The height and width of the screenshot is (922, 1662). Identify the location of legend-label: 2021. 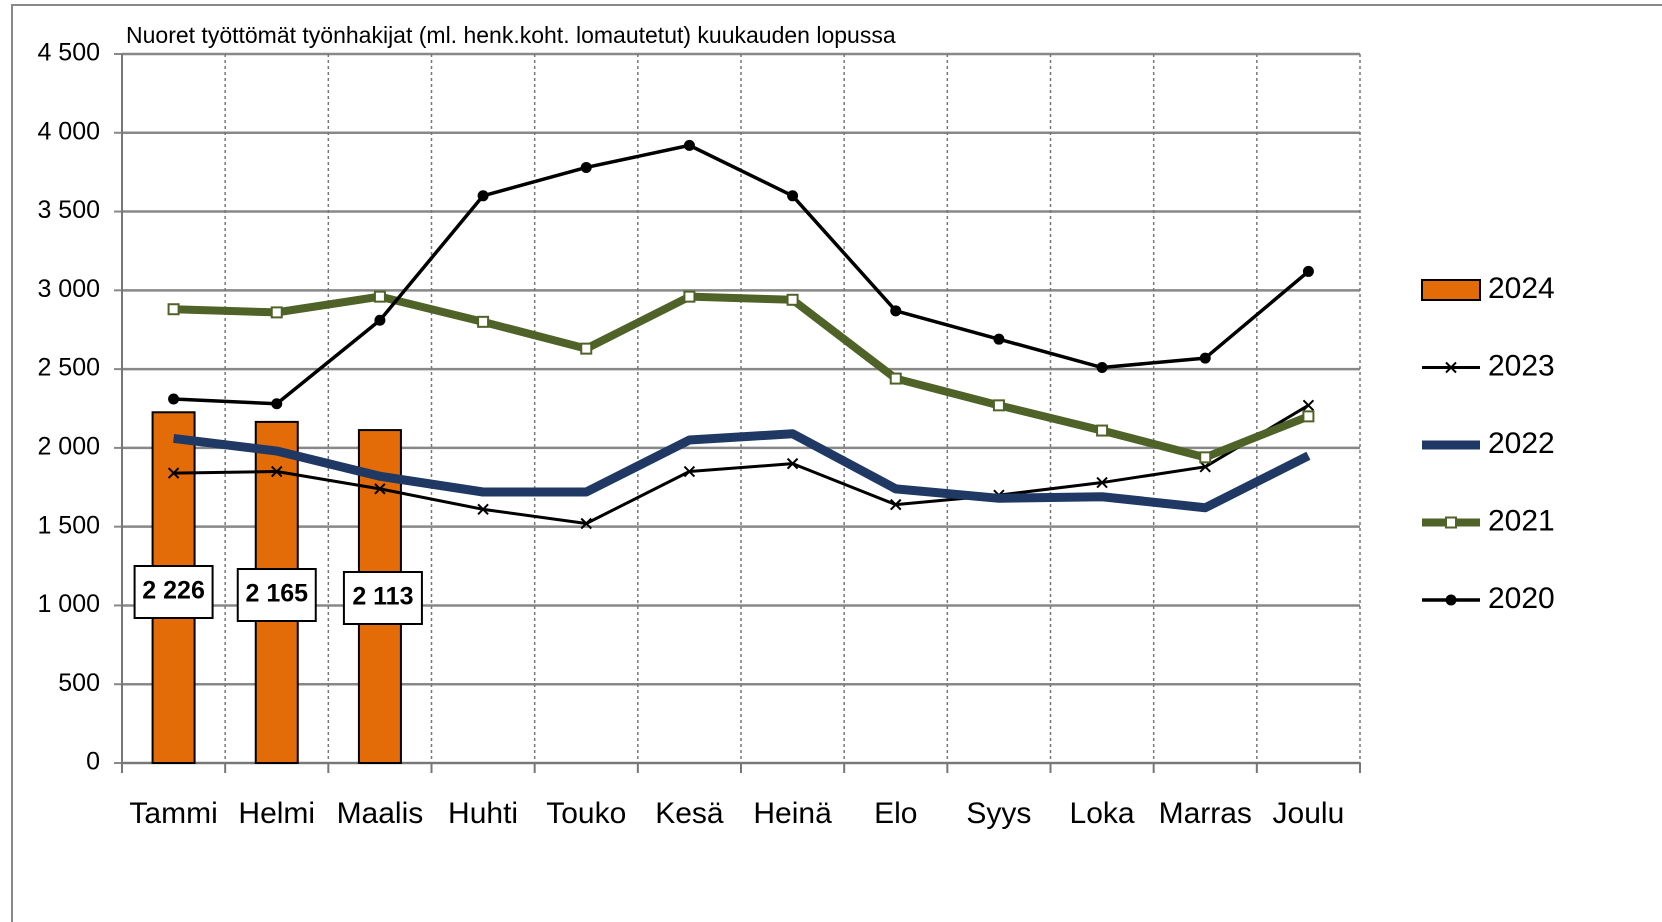
(1521, 520).